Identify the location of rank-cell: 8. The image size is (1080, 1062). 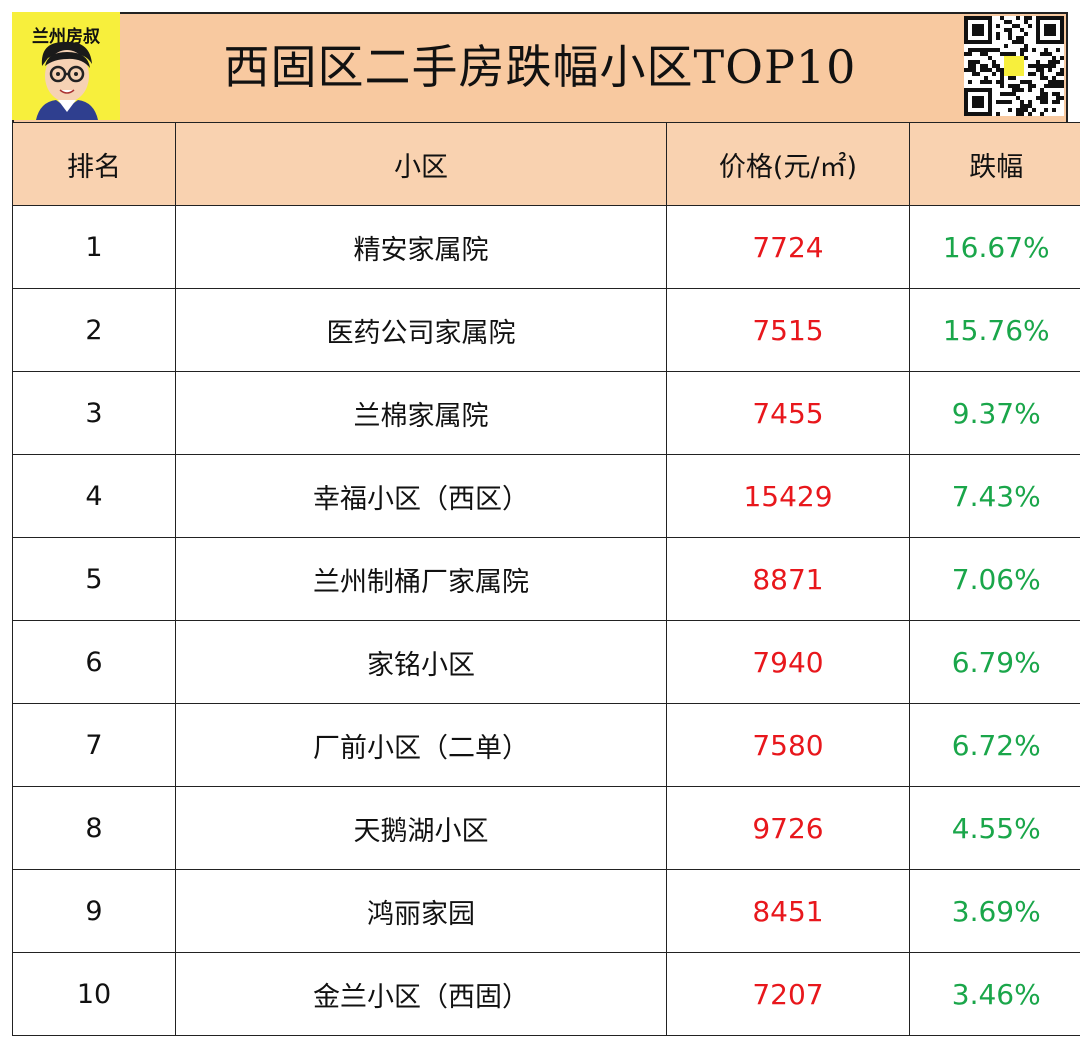
(94, 828).